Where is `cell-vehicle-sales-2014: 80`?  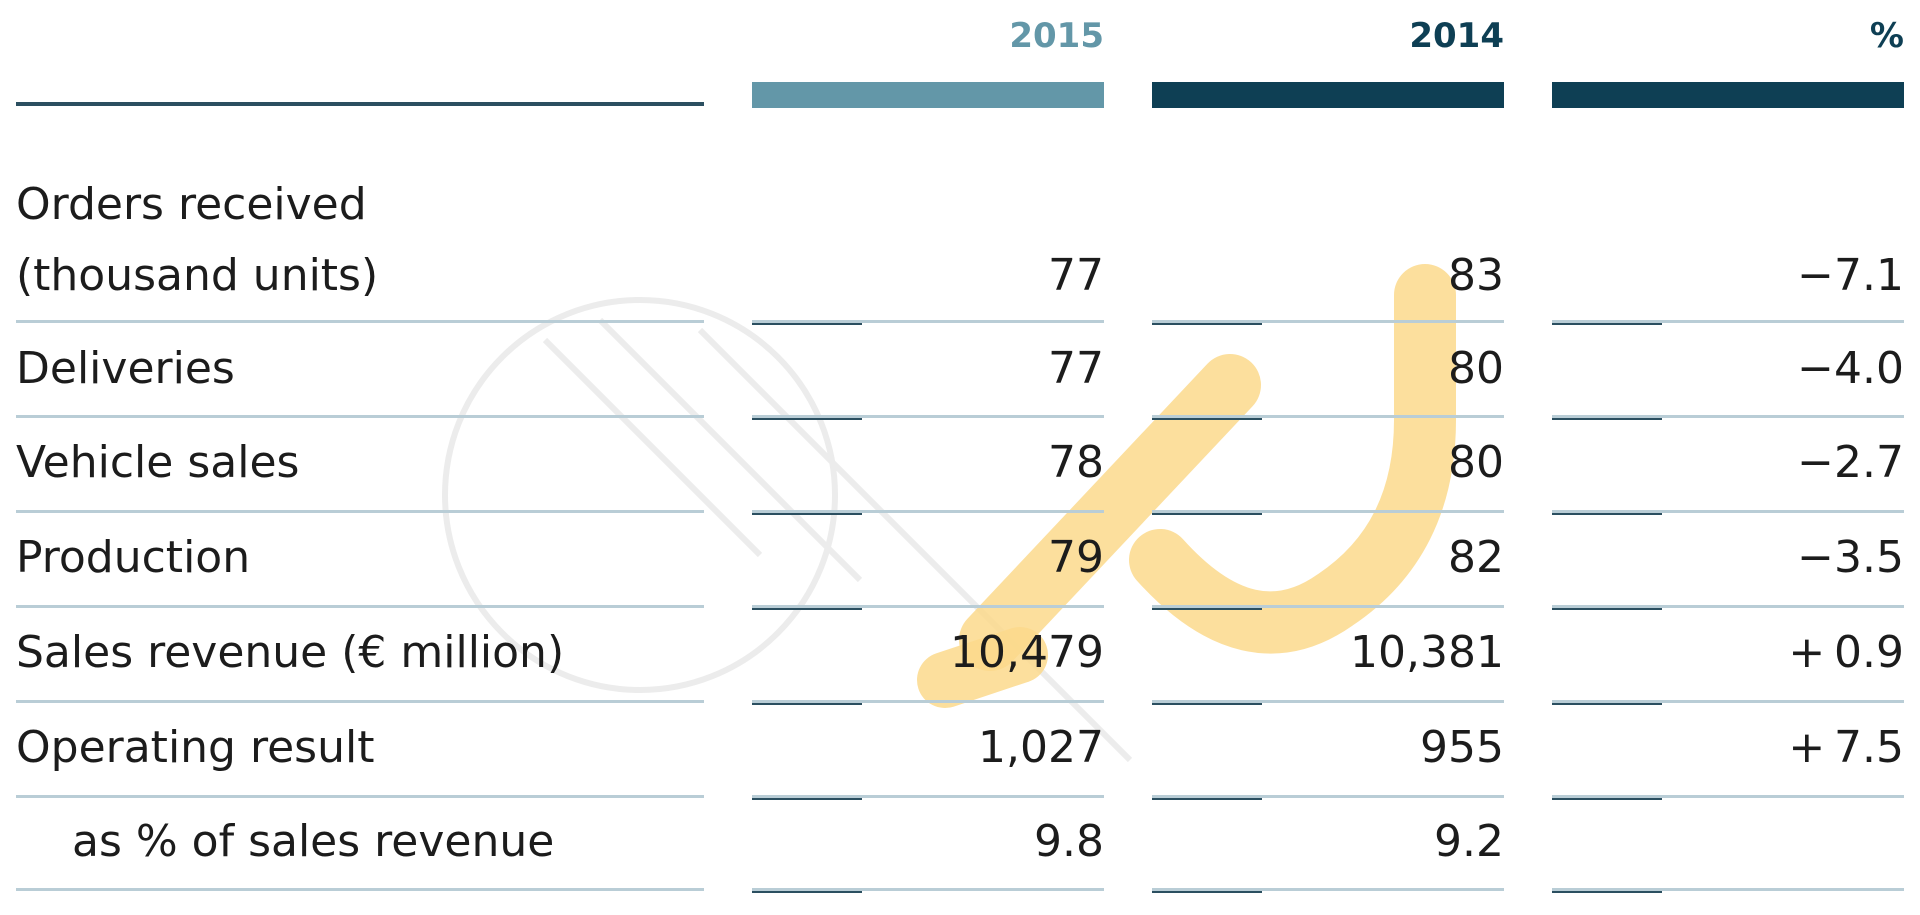 cell-vehicle-sales-2014: 80 is located at coordinates (1476, 462).